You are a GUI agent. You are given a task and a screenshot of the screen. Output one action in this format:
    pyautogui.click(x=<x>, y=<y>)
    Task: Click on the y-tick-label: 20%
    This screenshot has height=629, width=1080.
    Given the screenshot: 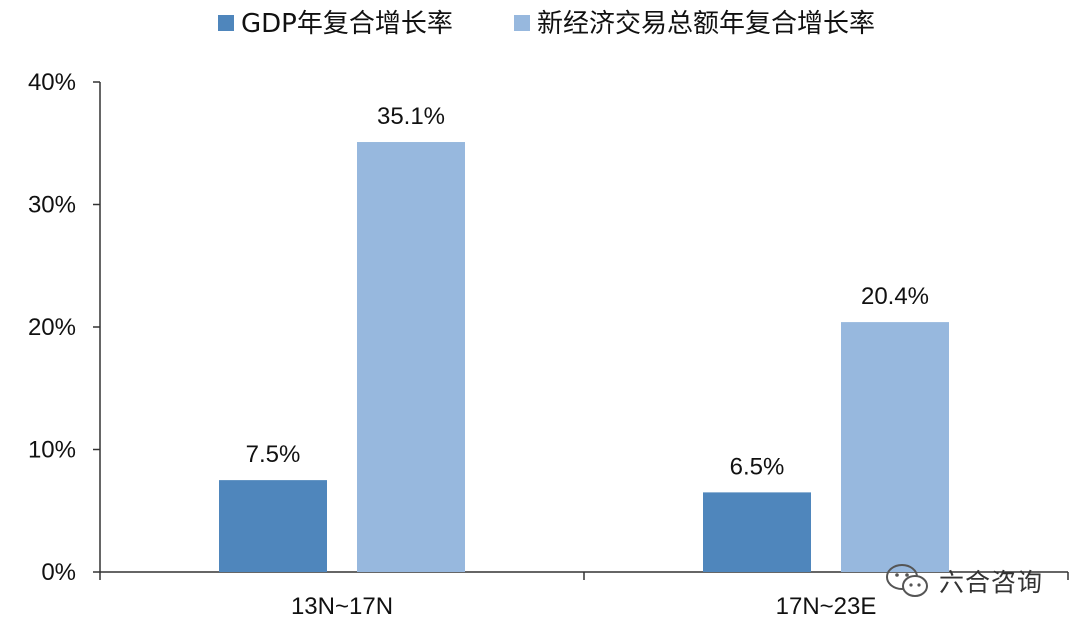 What is the action you would take?
    pyautogui.click(x=52, y=327)
    